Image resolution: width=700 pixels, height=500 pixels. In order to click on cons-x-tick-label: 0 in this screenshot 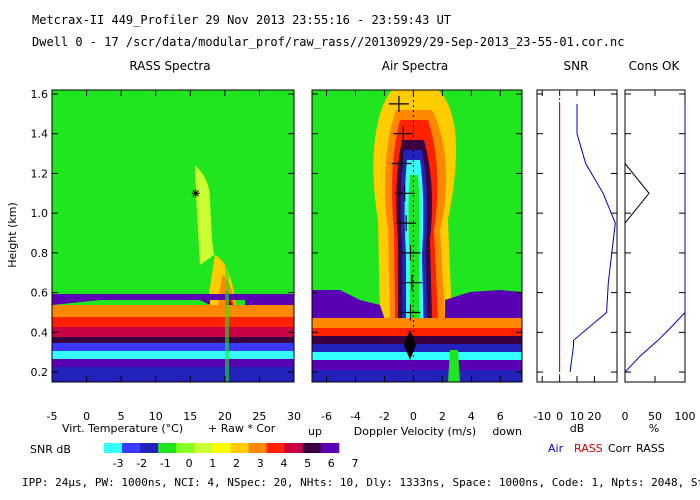, I will do `click(625, 416)`.